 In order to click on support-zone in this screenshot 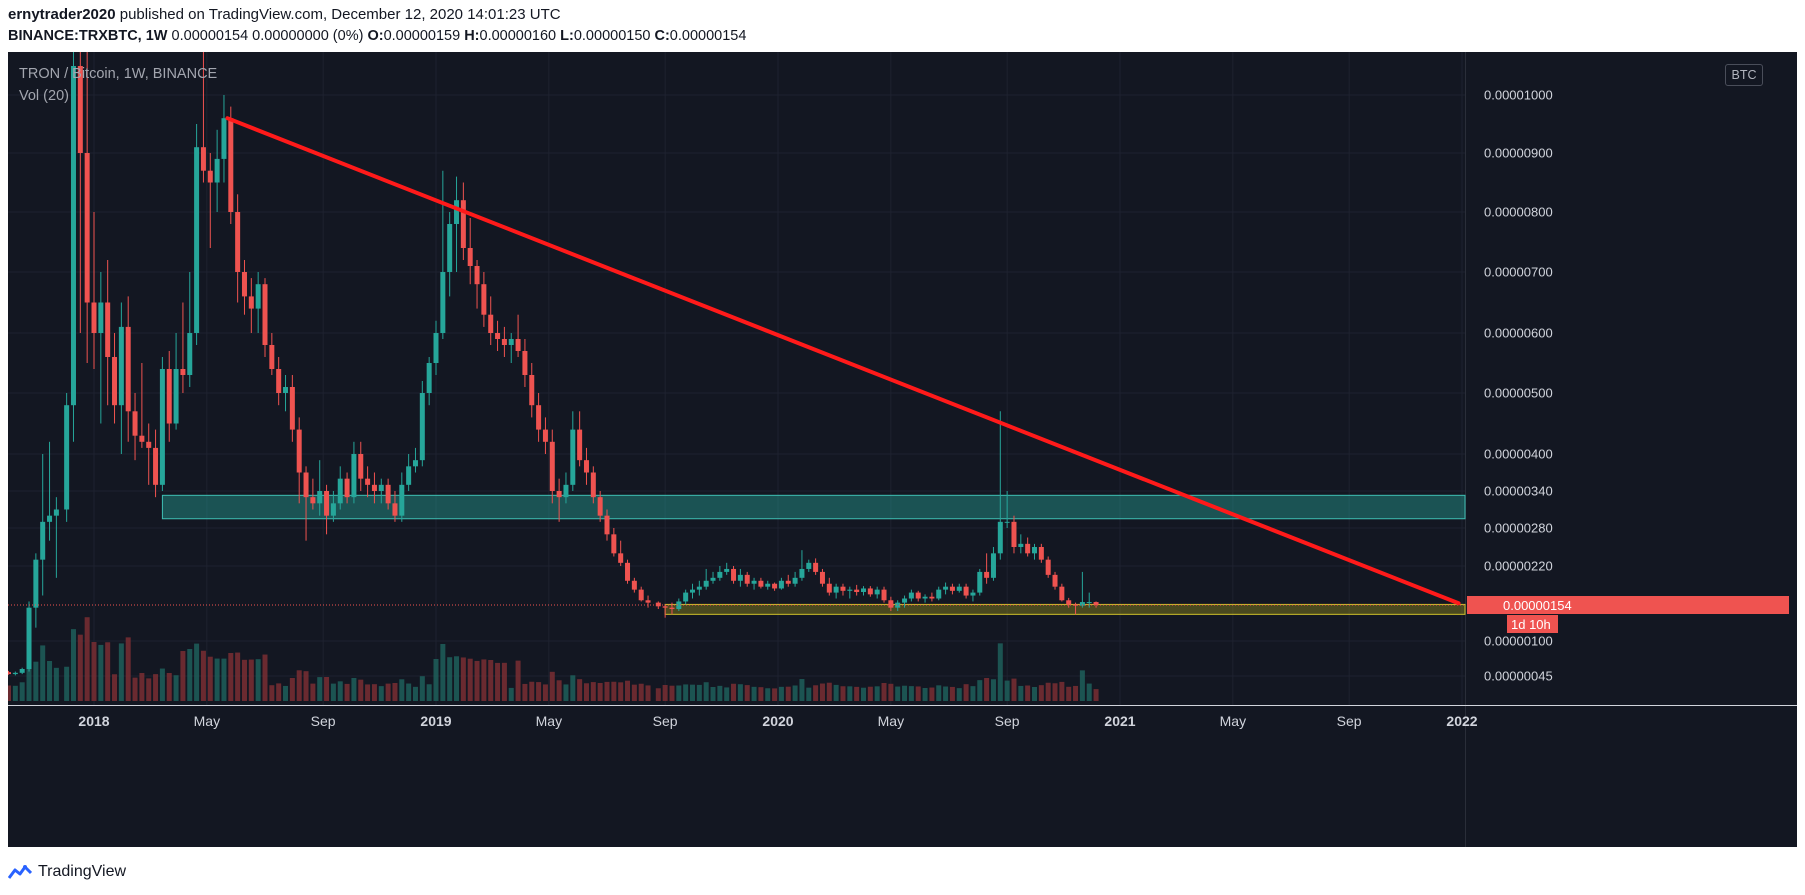, I will do `click(1065, 609)`.